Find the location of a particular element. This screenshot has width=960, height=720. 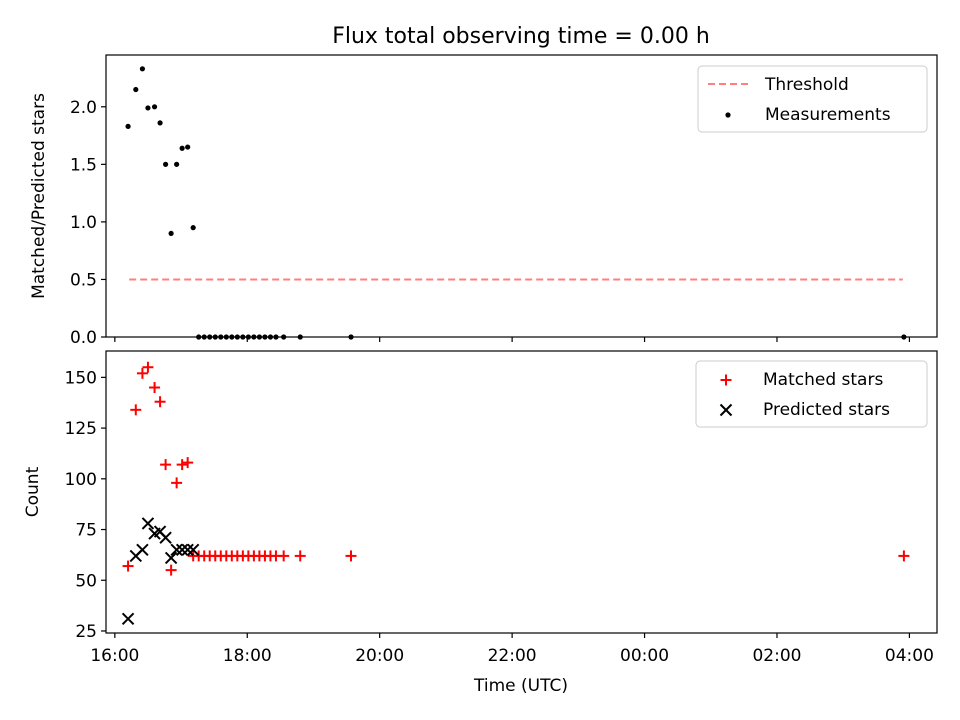

top-y-tick-label: 1.0 is located at coordinates (83, 223).